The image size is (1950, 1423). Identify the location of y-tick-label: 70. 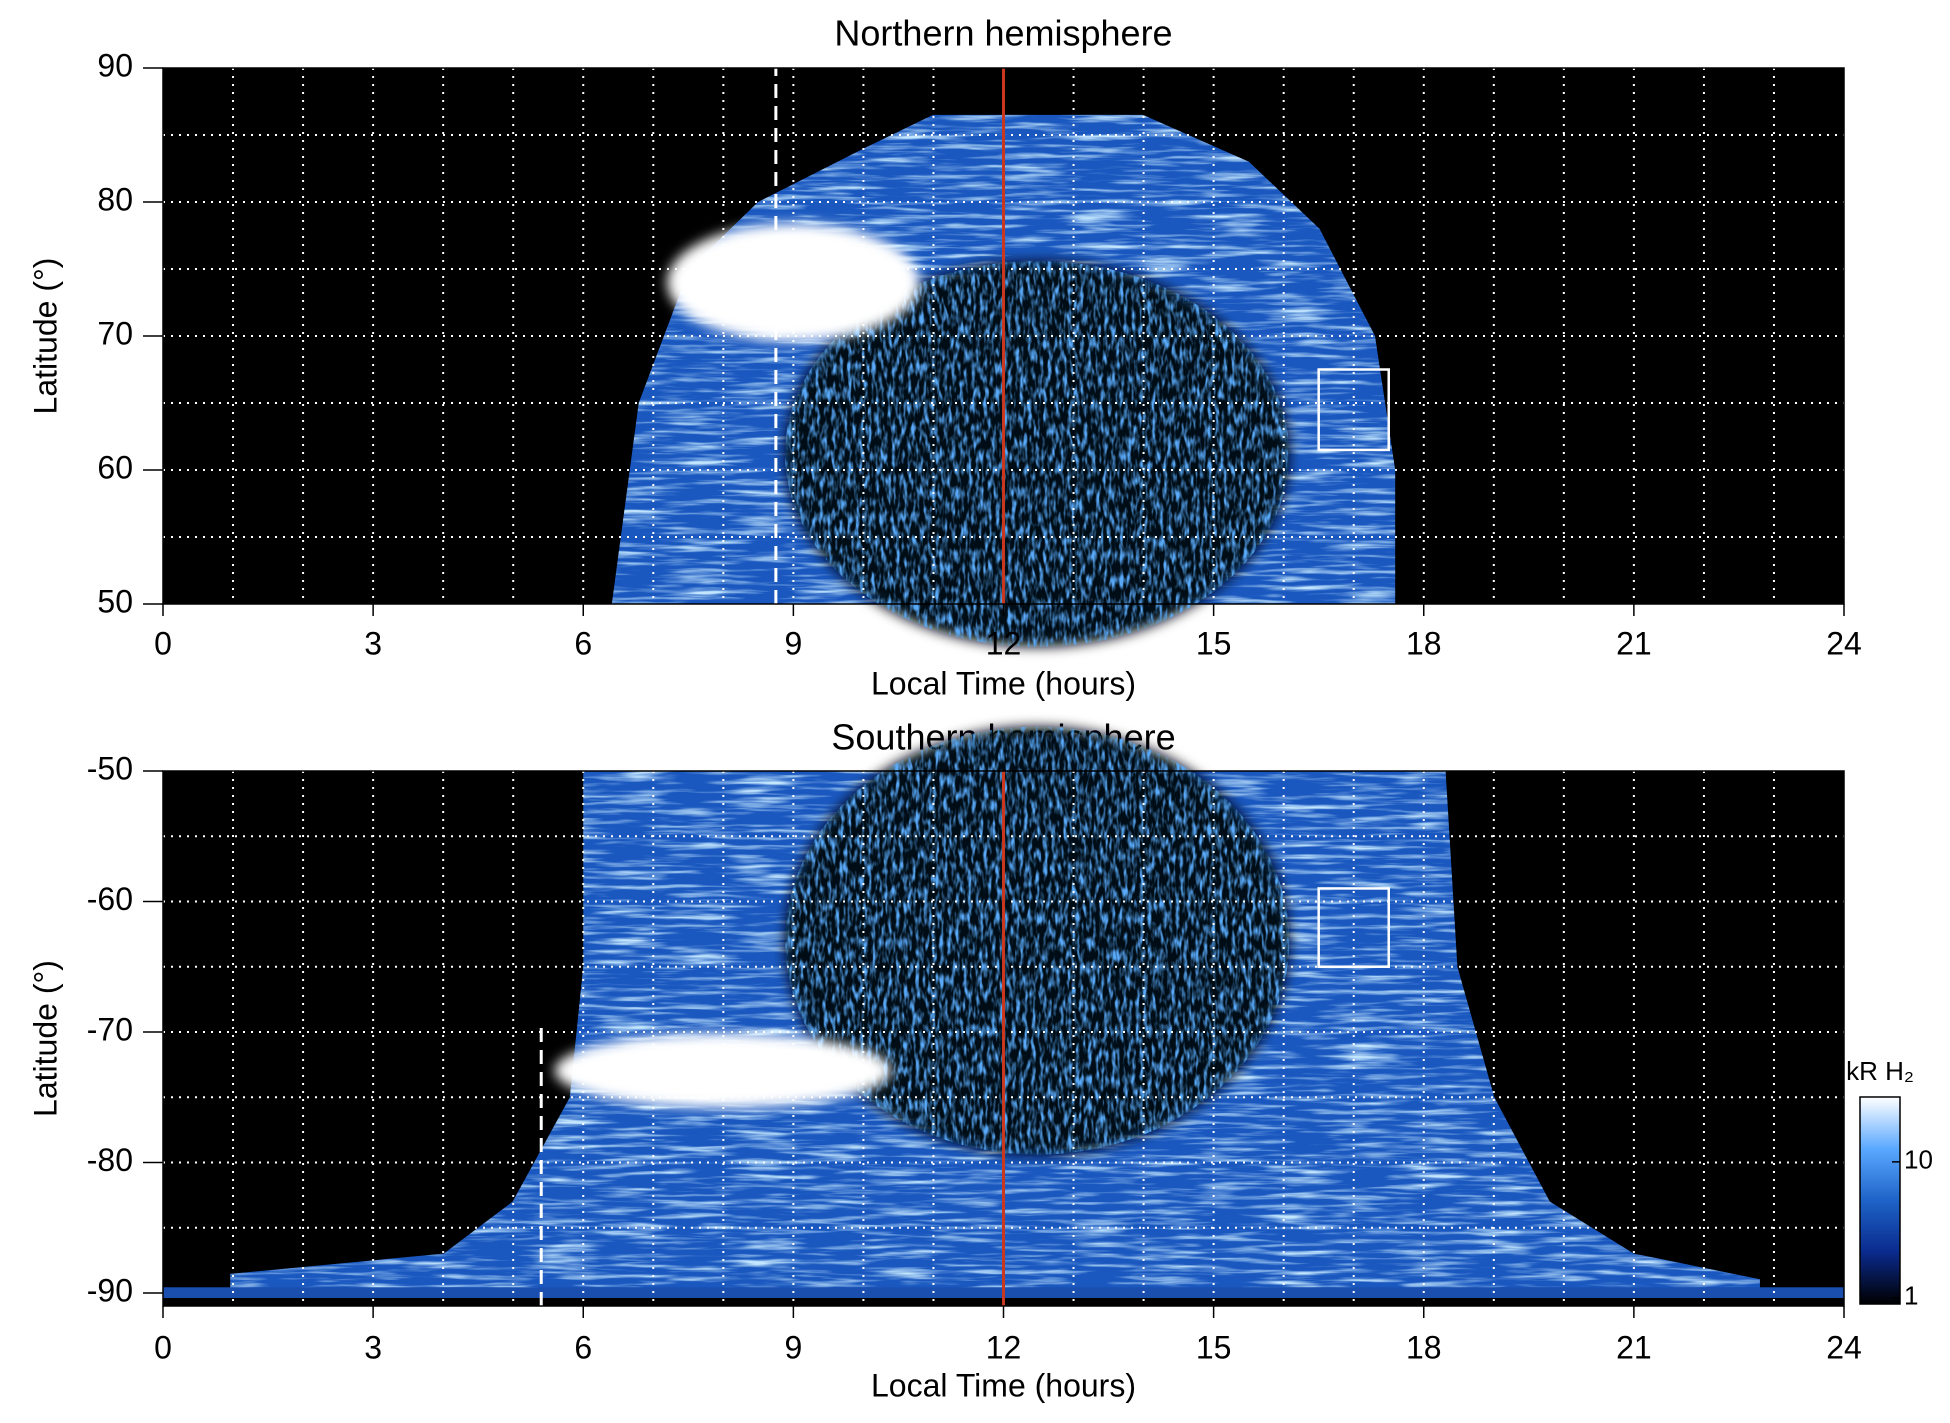
(115, 333).